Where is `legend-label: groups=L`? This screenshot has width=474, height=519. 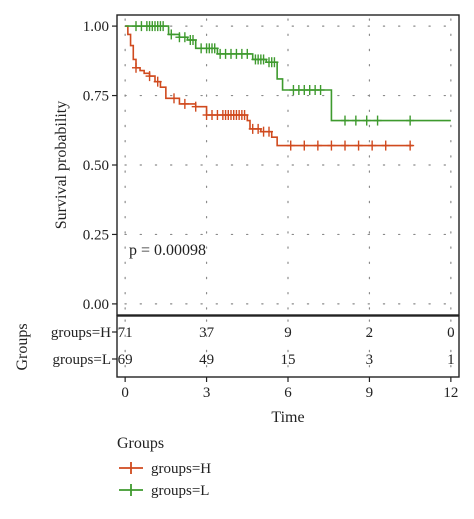 legend-label: groups=L is located at coordinates (180, 491).